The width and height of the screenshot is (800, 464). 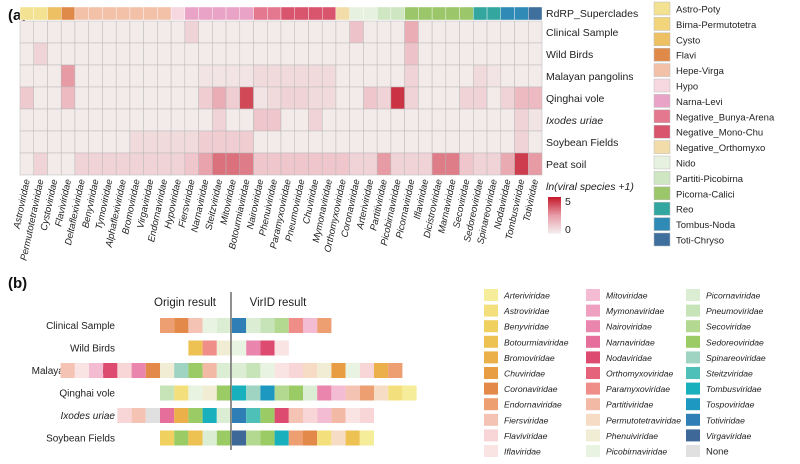 I want to click on family-legend-label: Totiviridae, so click(x=725, y=420).